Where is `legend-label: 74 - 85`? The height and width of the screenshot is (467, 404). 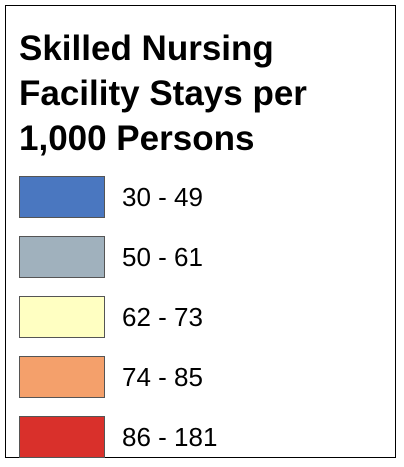
legend-label: 74 - 85 is located at coordinates (162, 377).